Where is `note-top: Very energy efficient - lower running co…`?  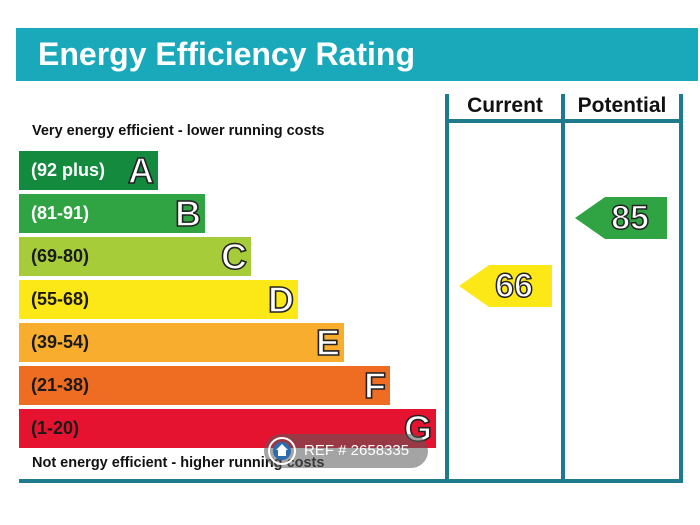 note-top: Very energy efficient - lower running co… is located at coordinates (178, 131).